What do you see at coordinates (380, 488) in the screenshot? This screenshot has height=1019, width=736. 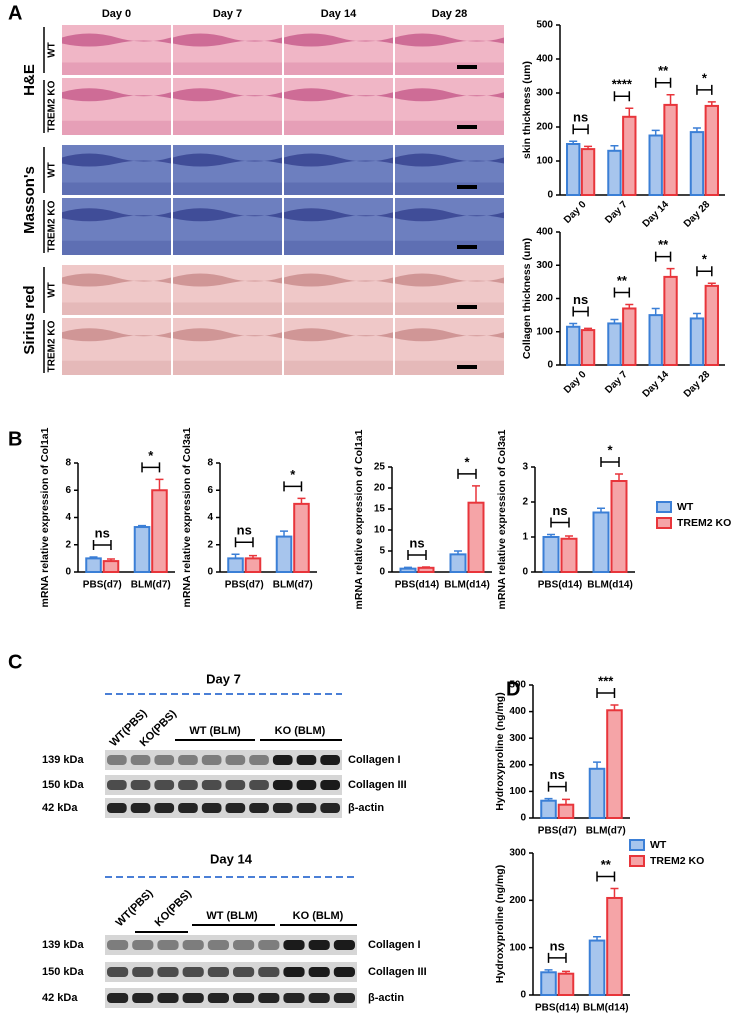 I see `y-tick-label: 20` at bounding box center [380, 488].